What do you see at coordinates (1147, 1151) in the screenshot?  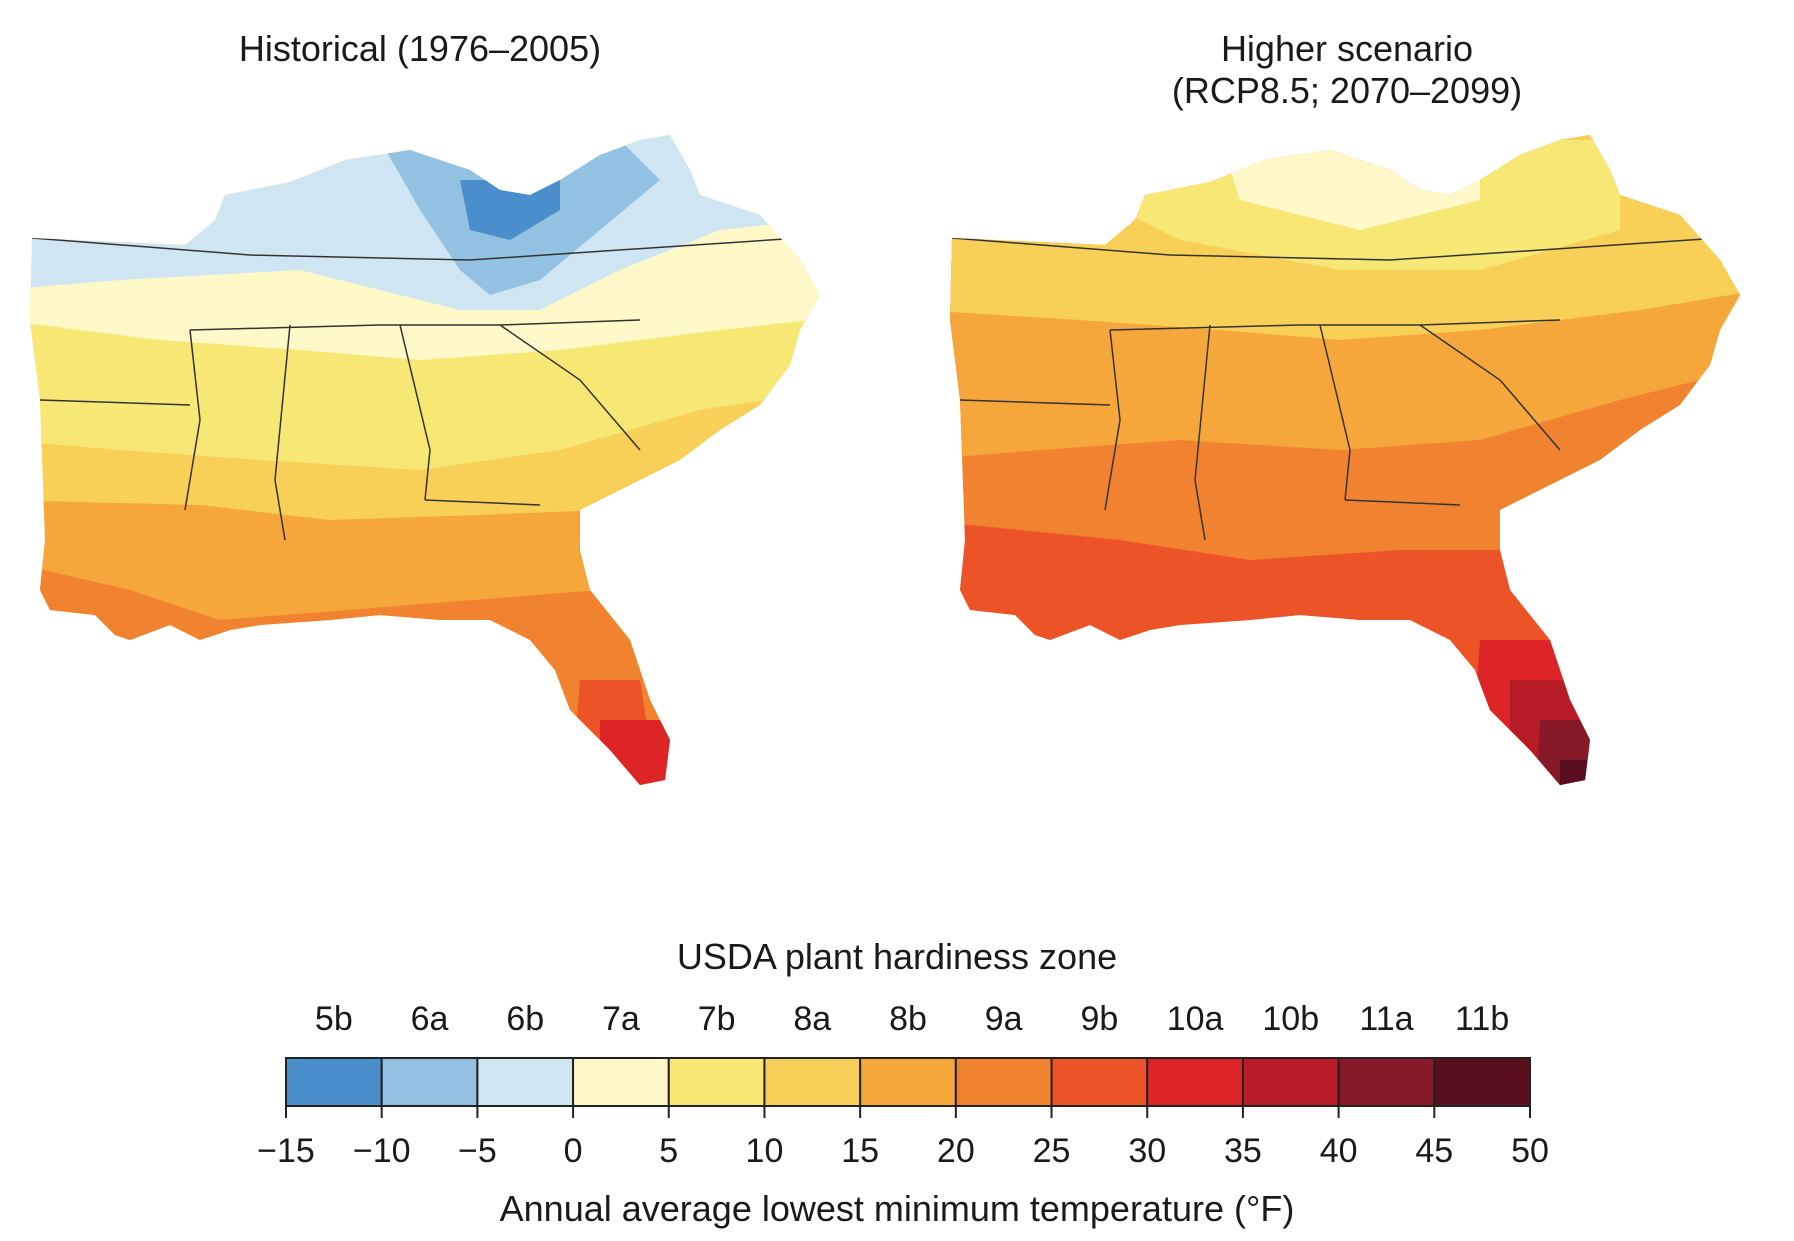 I see `temperature-tick-label: 30` at bounding box center [1147, 1151].